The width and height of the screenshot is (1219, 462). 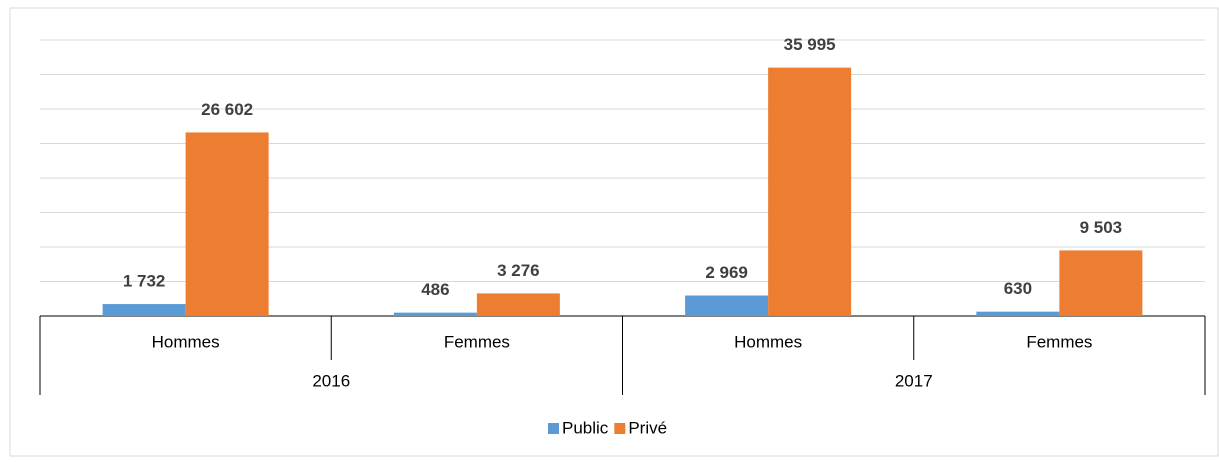 What do you see at coordinates (331, 380) in the screenshot?
I see `group-label: 2016` at bounding box center [331, 380].